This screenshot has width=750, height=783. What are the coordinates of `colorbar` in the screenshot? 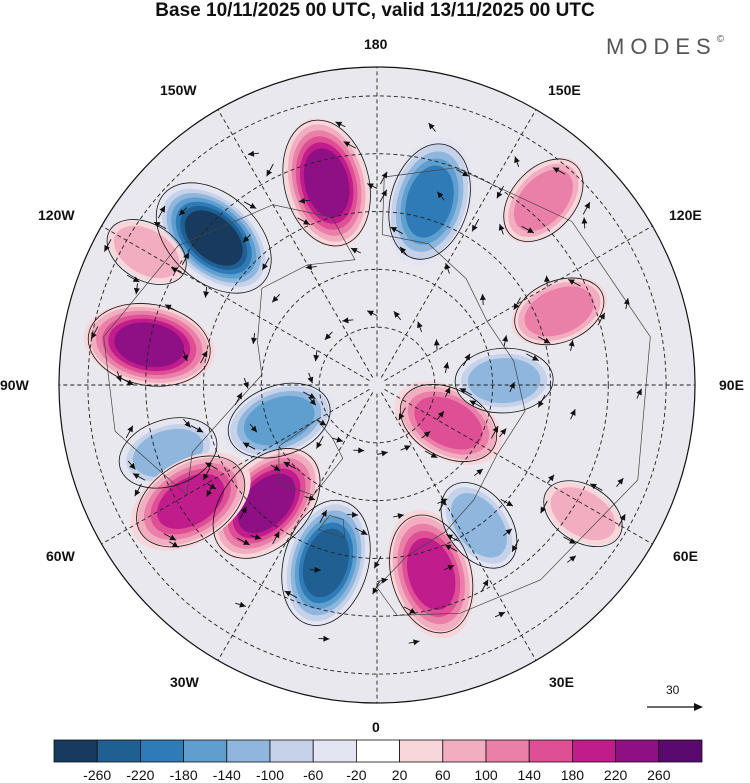 It's located at (378, 751).